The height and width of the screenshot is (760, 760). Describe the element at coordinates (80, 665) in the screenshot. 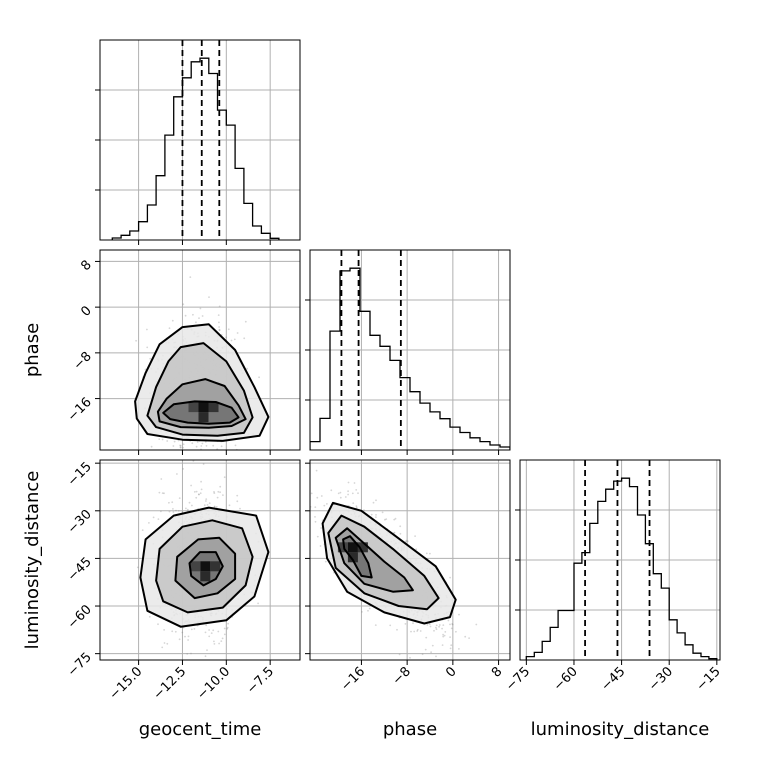

I see `y-tick-label-luminosity-distance: −75` at that location.